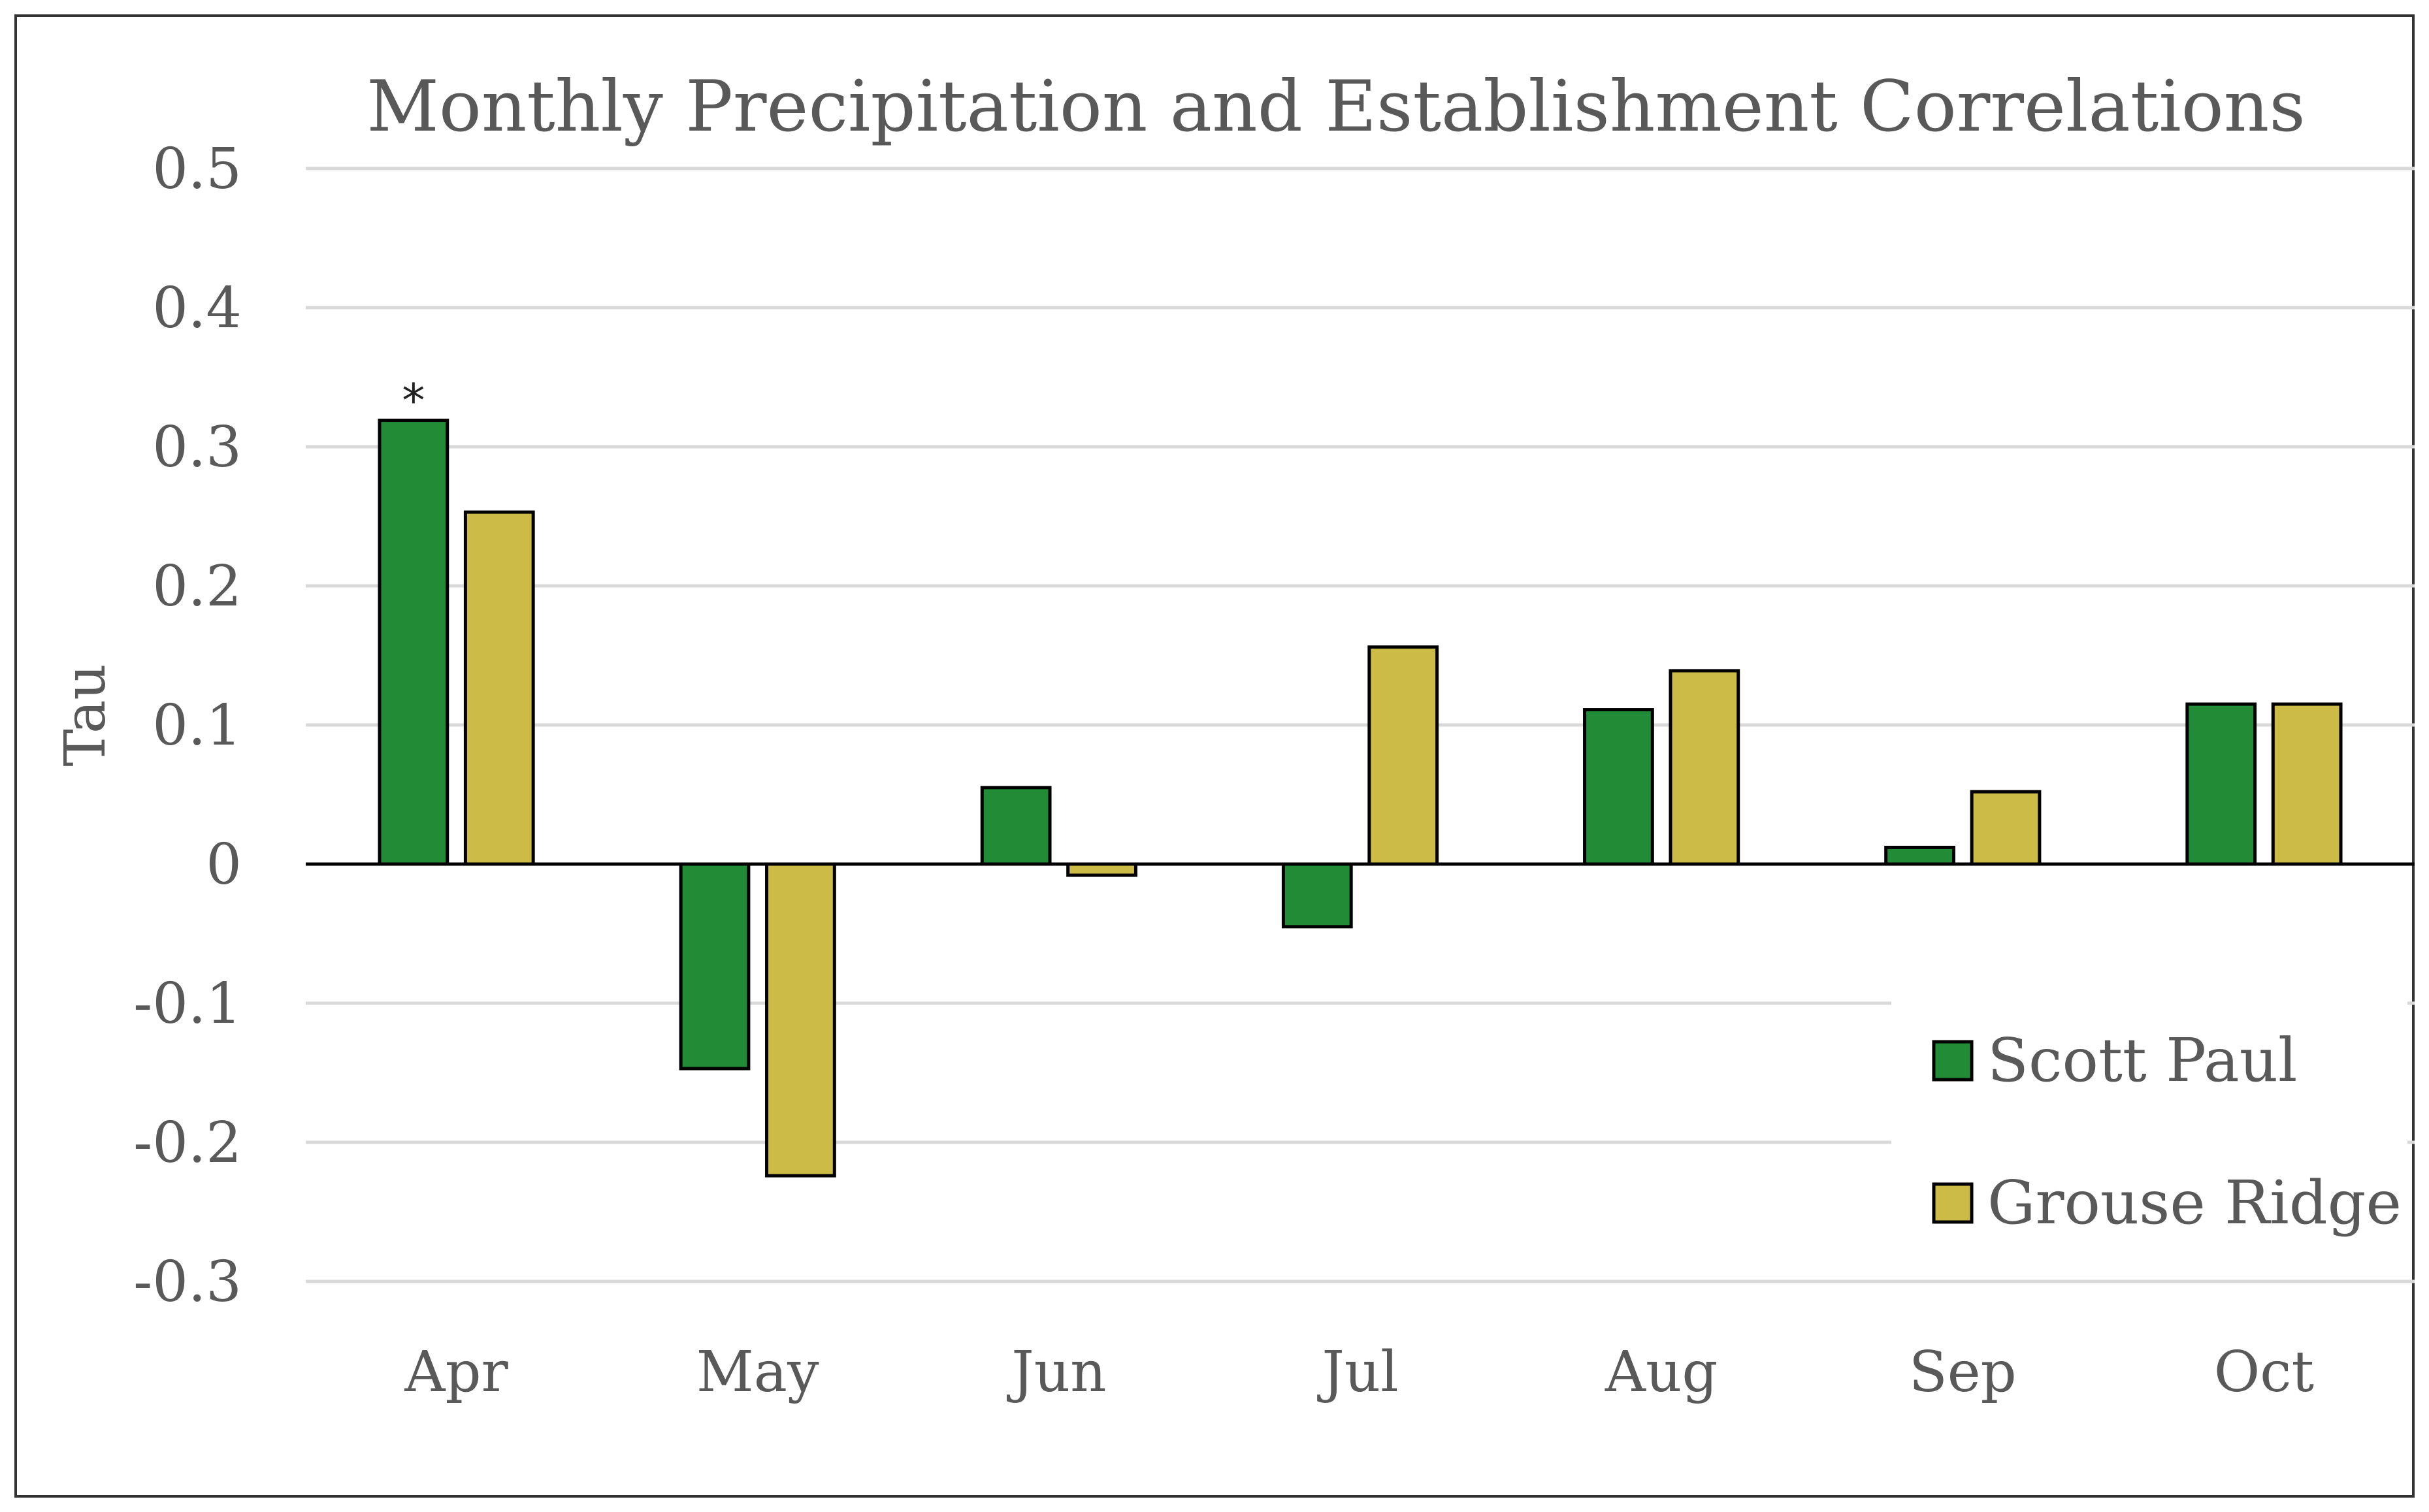  What do you see at coordinates (413, 642) in the screenshot?
I see `bar-scott-paul-apr` at bounding box center [413, 642].